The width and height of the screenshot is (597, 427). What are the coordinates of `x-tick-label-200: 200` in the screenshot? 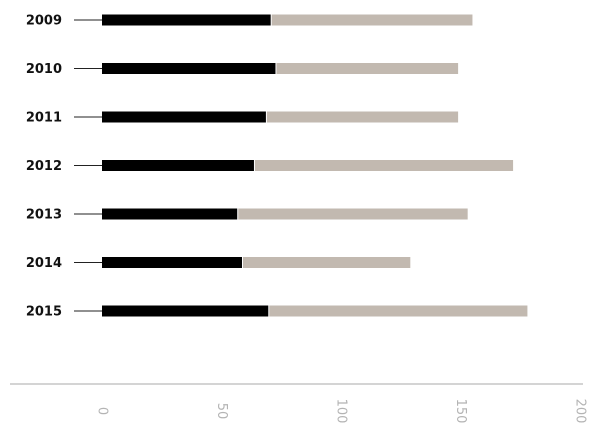 It's located at (580, 411).